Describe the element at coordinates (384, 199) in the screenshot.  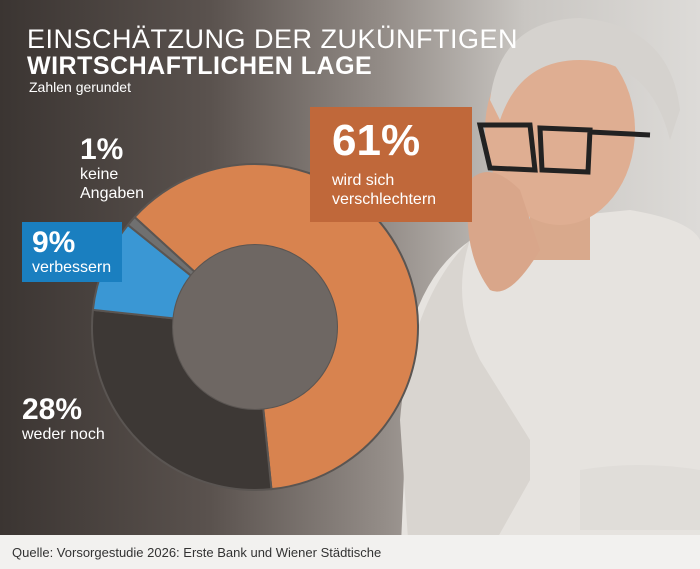
I see `legend-verschlechtern: verschlechtern` at that location.